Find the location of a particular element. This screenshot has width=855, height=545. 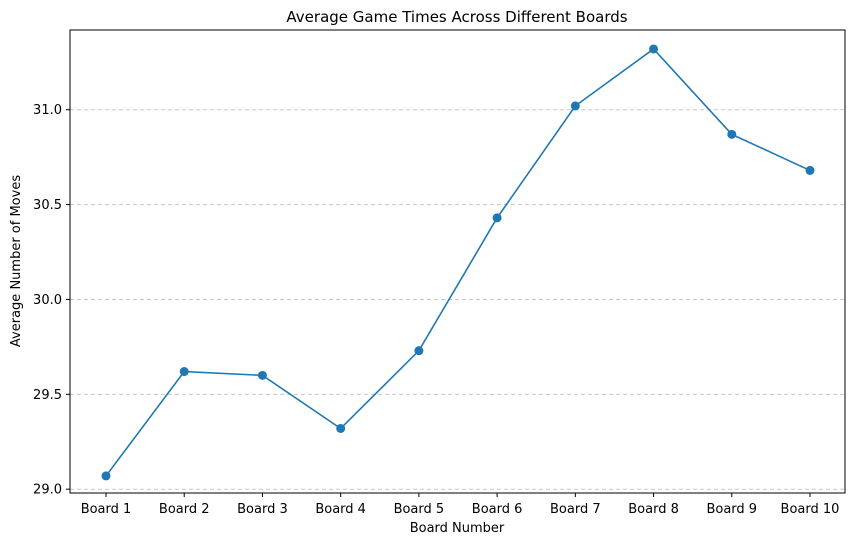

x-tick-label: Board 9 is located at coordinates (731, 509).